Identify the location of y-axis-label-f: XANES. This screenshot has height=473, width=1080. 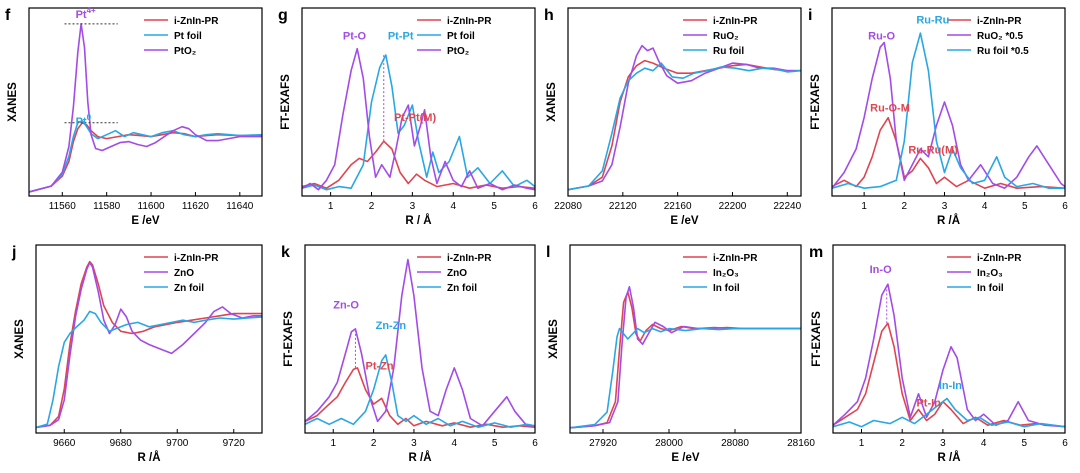
(13, 102).